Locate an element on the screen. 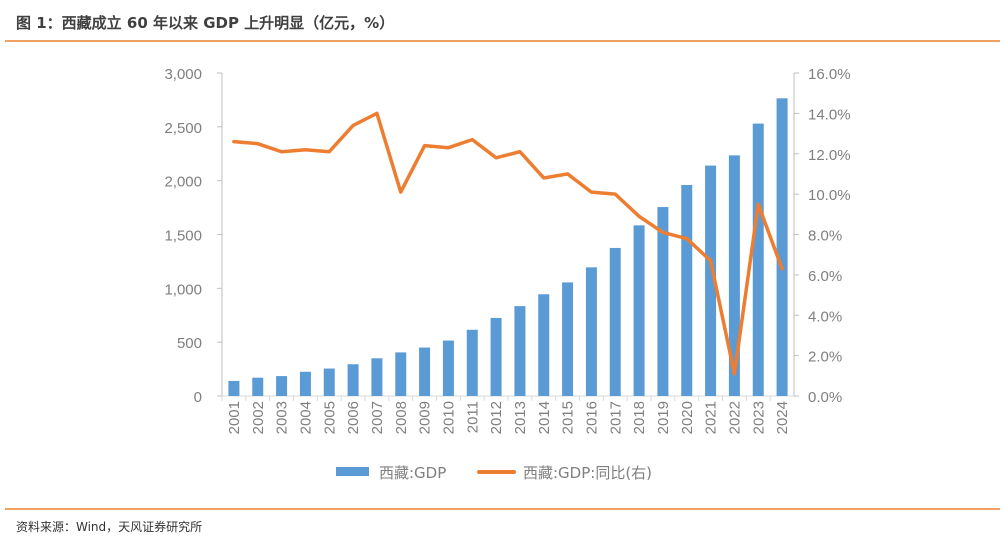  title-divider is located at coordinates (502, 41).